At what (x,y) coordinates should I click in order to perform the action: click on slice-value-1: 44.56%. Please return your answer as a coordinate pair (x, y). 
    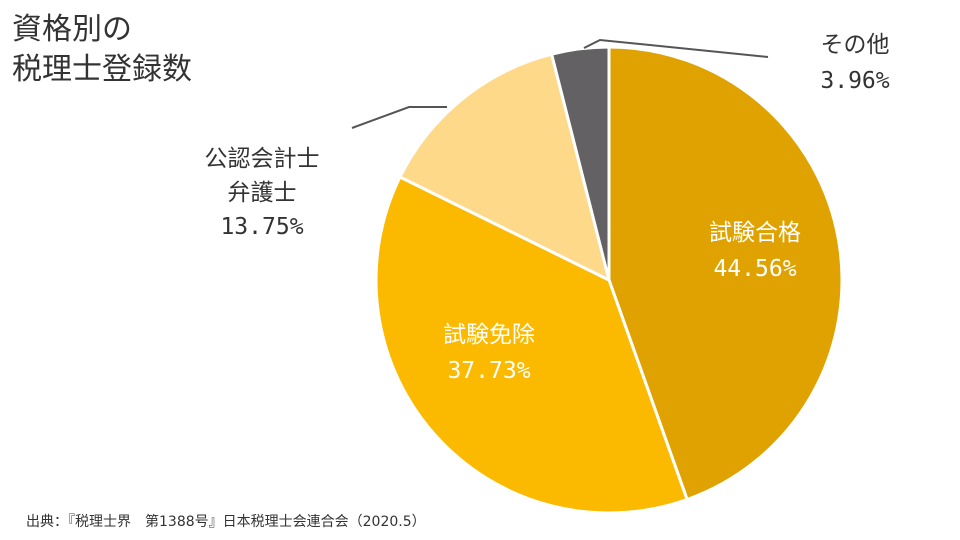
    Looking at the image, I should click on (754, 269).